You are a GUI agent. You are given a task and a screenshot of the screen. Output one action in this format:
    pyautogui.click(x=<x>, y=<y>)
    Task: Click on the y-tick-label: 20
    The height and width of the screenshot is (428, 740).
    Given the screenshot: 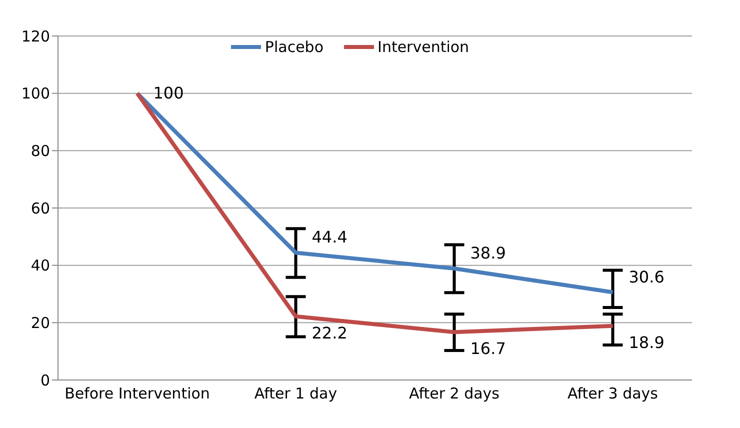 What is the action you would take?
    pyautogui.click(x=40, y=323)
    